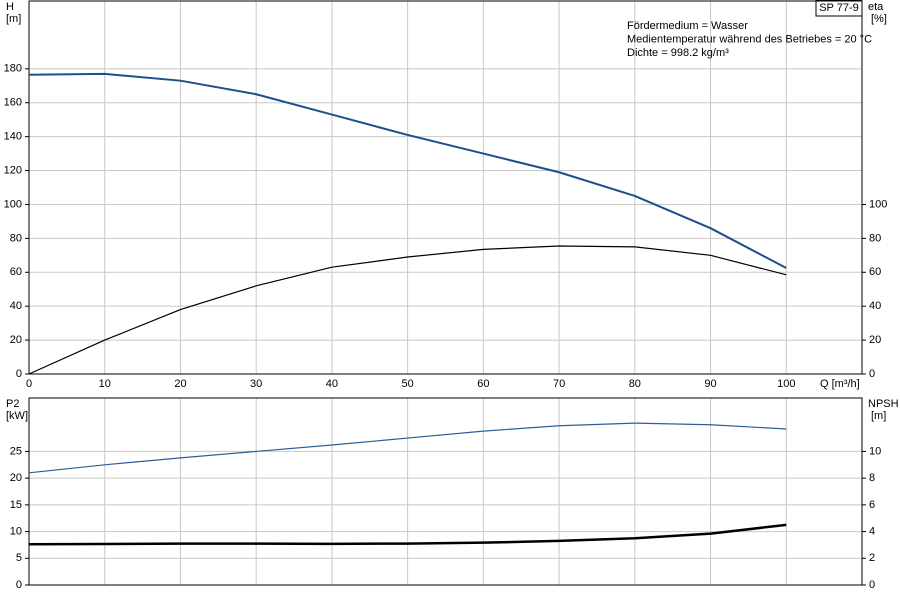  What do you see at coordinates (256, 384) in the screenshot?
I see `x-tick-label: 30` at bounding box center [256, 384].